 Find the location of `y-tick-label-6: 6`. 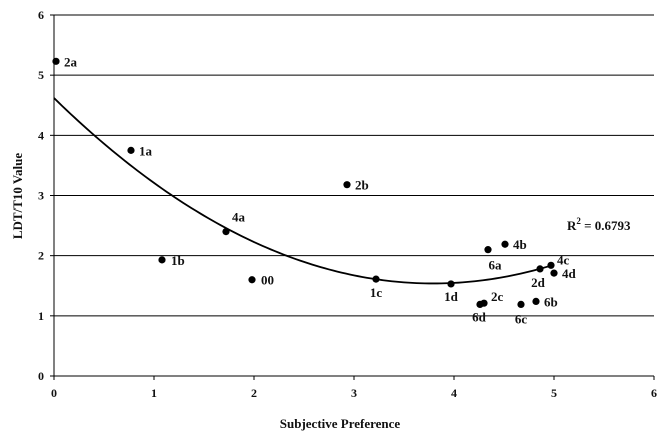

y-tick-label-6: 6 is located at coordinates (41, 15).